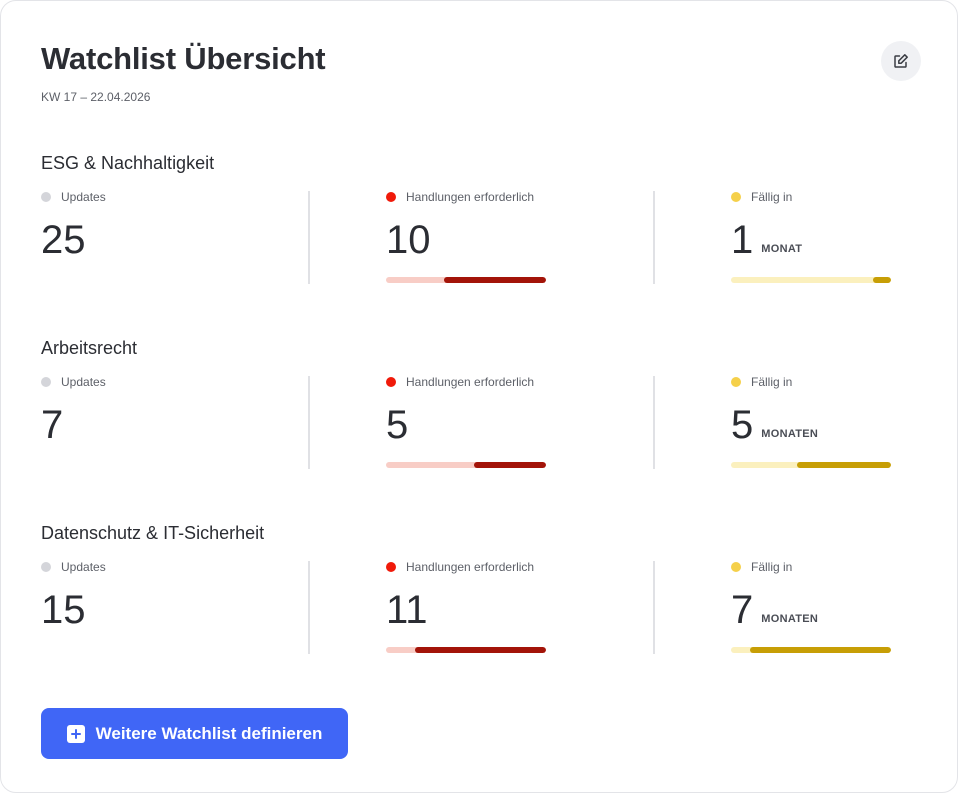 Image resolution: width=960 pixels, height=795 pixels. I want to click on due-metric: Fällig in 5 MONATEN, so click(811, 421).